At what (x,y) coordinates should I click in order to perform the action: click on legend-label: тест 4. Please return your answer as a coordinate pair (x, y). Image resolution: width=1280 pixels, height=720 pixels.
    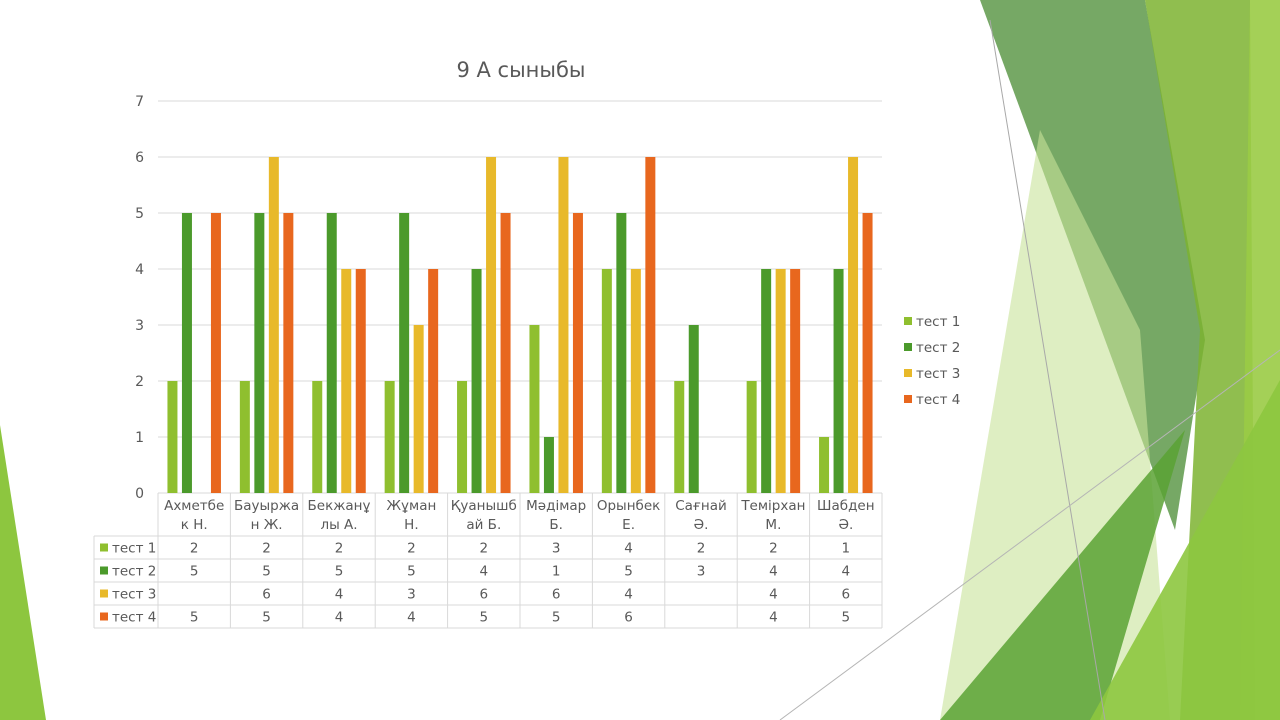
    Looking at the image, I should click on (938, 400).